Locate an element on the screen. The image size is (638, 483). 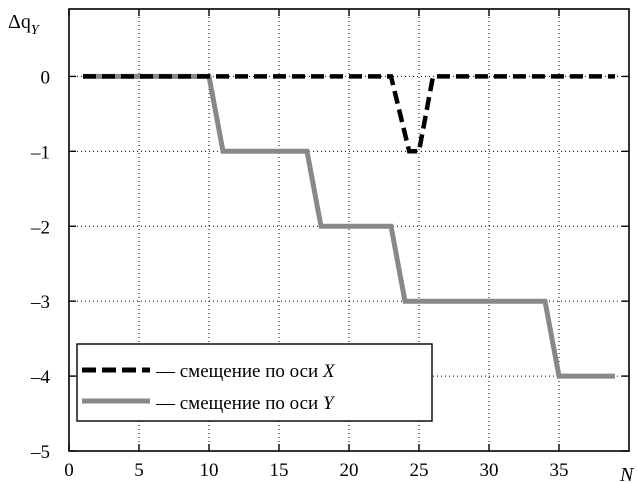
y-tick-label: –1 is located at coordinates (40, 152).